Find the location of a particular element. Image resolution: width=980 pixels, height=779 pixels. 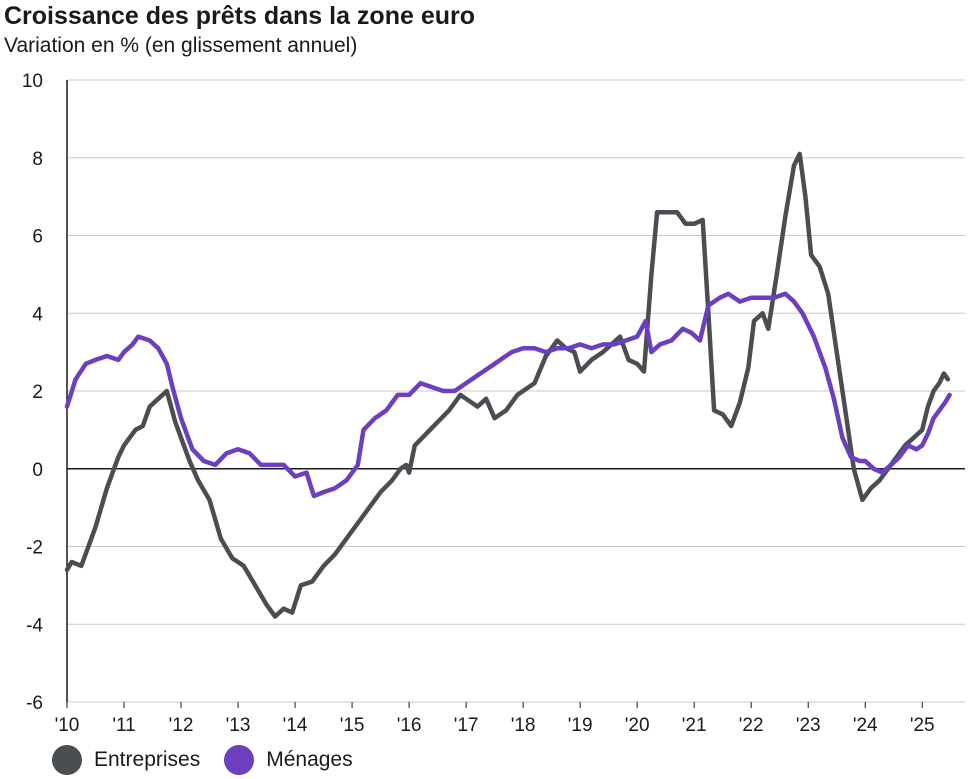

legend-swatch-menages is located at coordinates (239, 760).